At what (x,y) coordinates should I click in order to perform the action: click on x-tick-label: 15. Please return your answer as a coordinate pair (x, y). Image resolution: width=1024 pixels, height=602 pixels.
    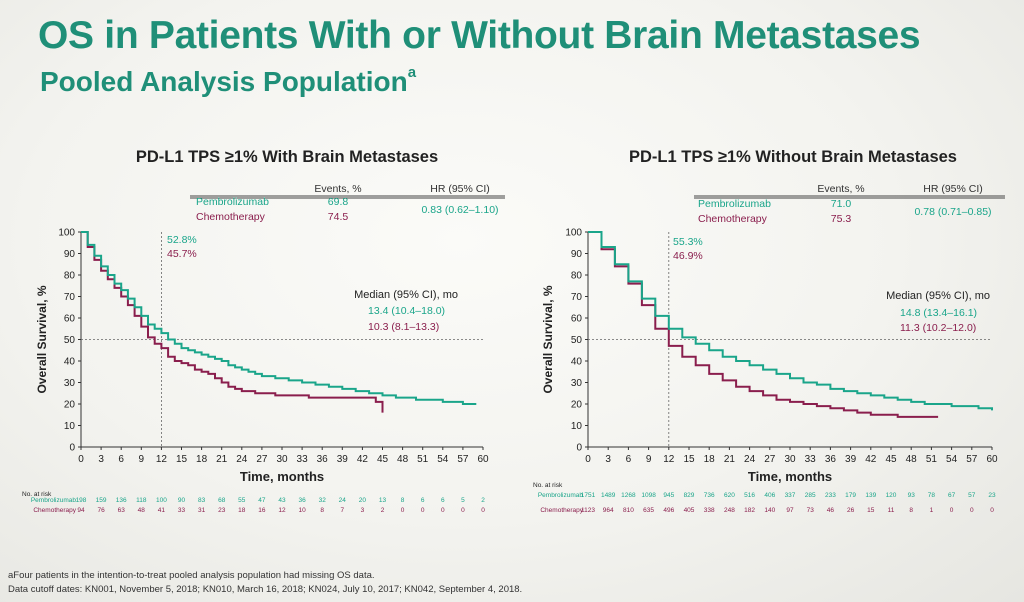
    Looking at the image, I should click on (182, 459).